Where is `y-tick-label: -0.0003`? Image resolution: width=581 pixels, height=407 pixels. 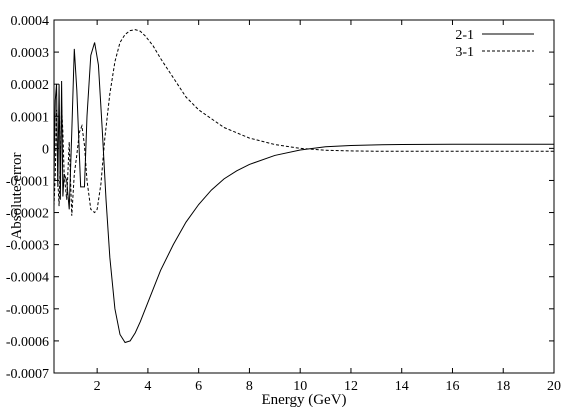
y-tick-label: -0.0003 is located at coordinates (27, 246).